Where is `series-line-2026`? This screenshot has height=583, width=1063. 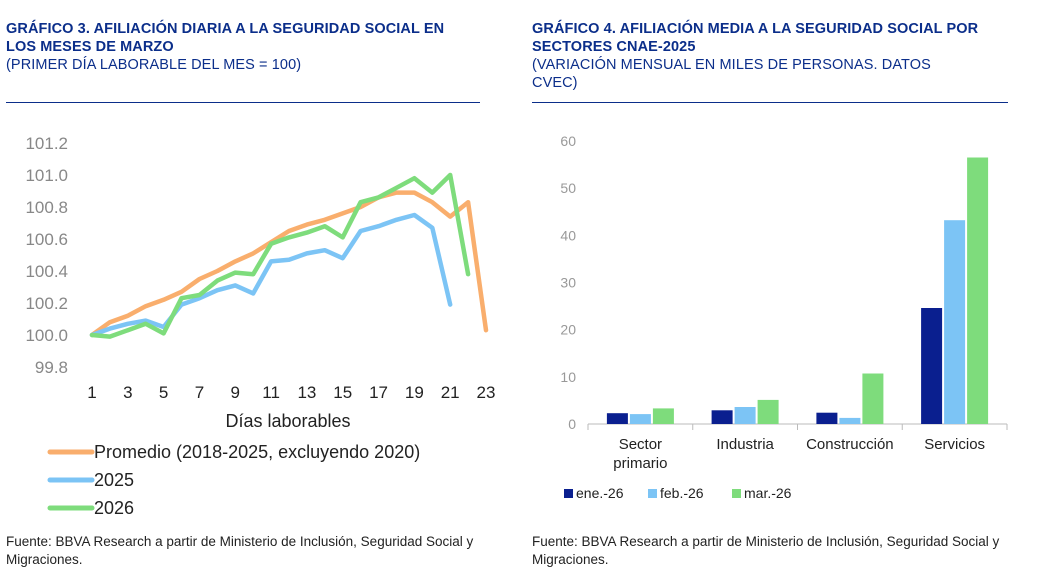
series-line-2026 is located at coordinates (280, 255).